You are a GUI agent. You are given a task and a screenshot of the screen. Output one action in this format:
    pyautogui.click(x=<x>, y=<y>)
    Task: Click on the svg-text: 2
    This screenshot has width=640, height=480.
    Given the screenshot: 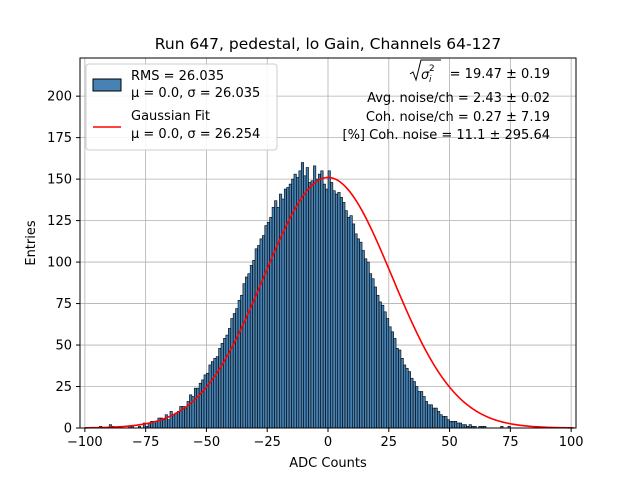 What is the action you would take?
    pyautogui.click(x=432, y=69)
    